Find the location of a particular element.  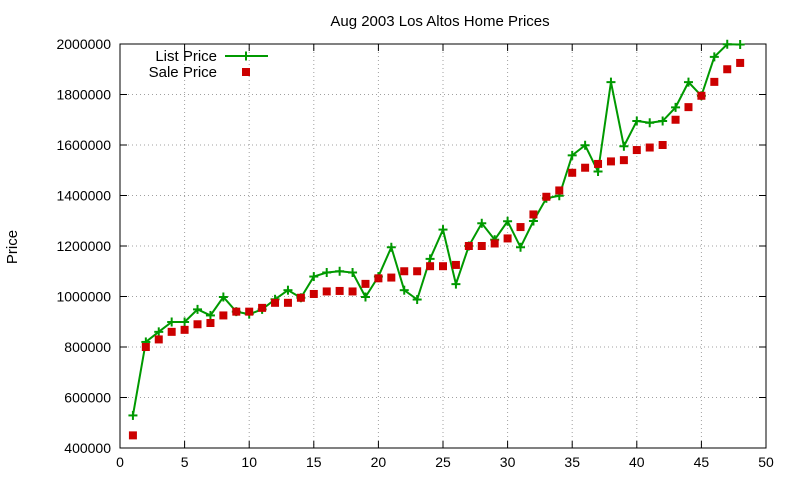

x-tick-label: 25 is located at coordinates (443, 462).